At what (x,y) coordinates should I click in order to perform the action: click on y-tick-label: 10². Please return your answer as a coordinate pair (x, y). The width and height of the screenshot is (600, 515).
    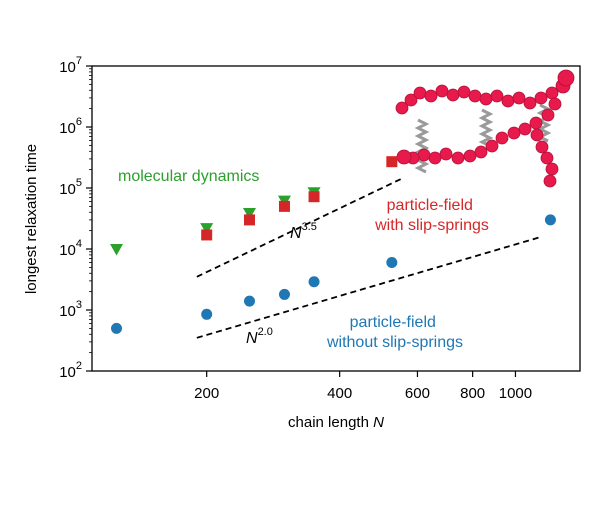
    Looking at the image, I should click on (70, 370).